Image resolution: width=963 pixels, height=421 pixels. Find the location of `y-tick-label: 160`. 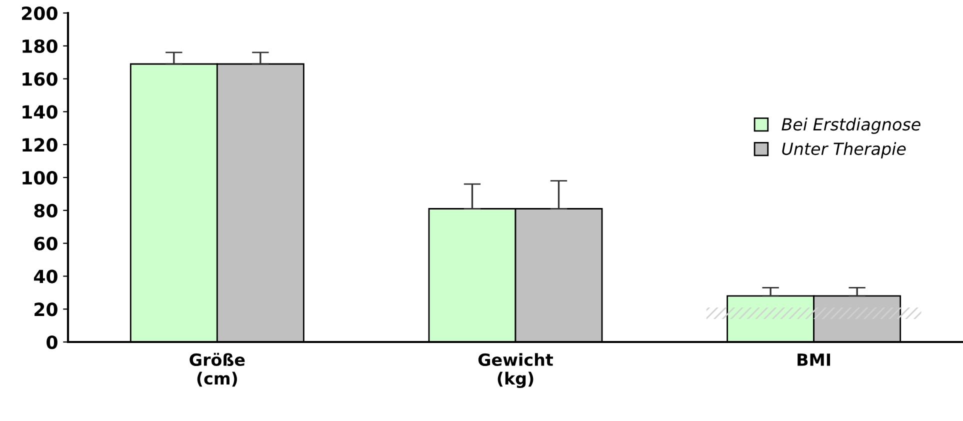

y-tick-label: 160 is located at coordinates (40, 79).